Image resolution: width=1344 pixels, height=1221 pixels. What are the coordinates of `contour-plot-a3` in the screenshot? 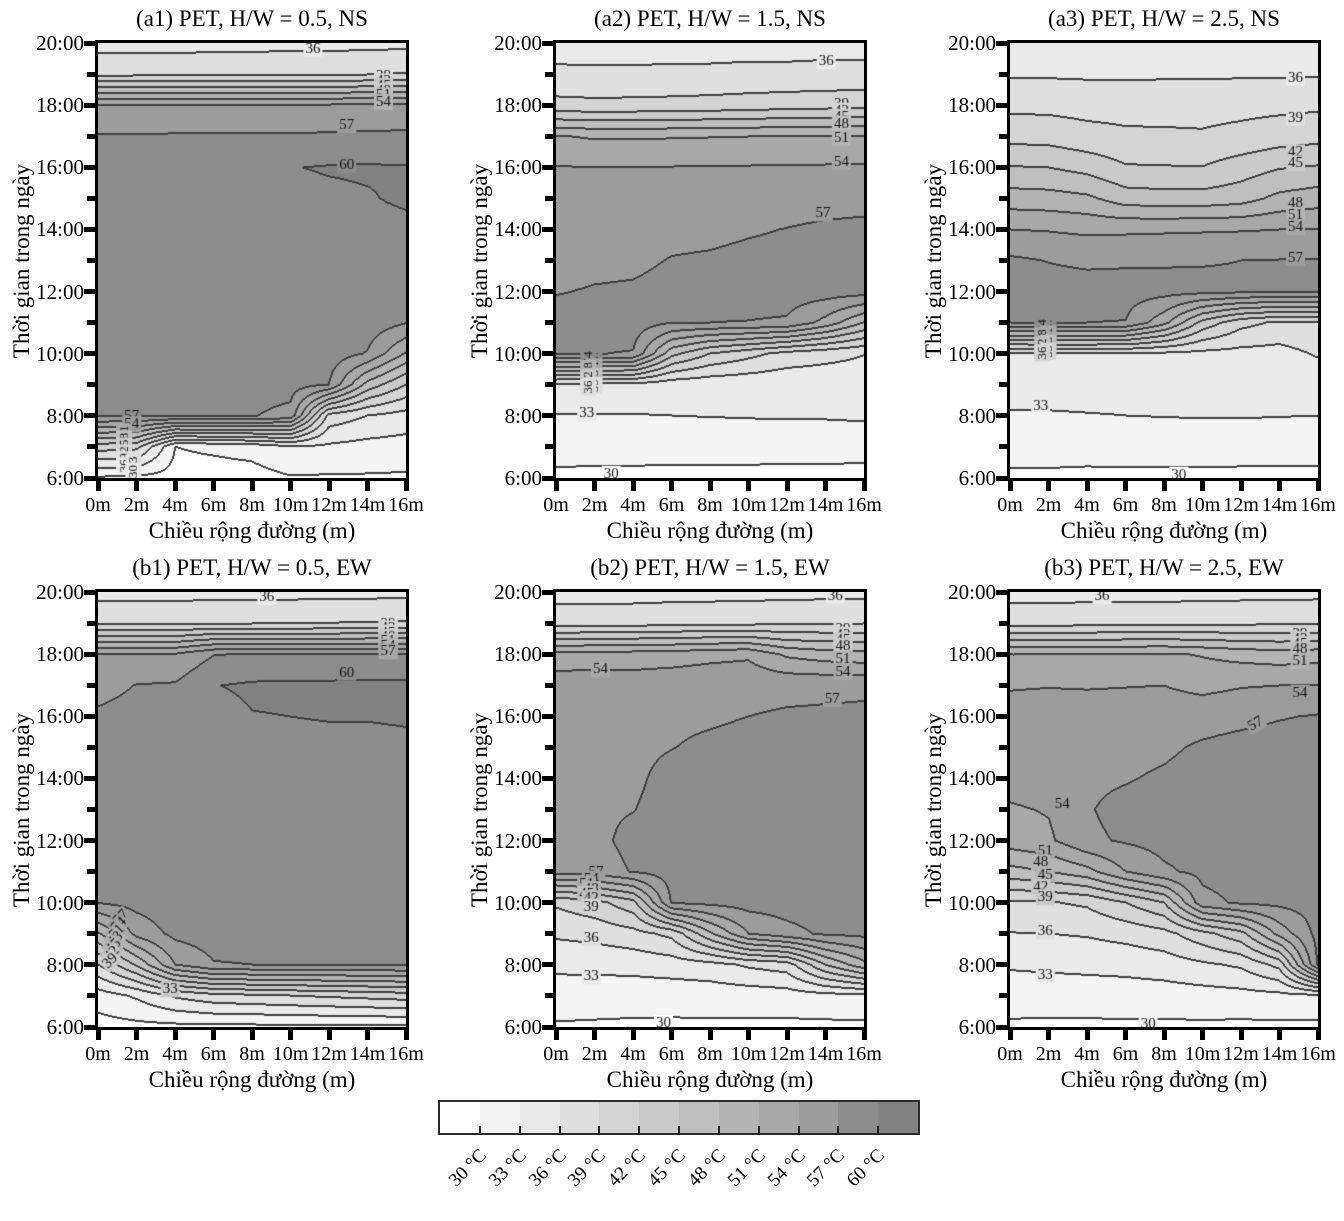 It's located at (1164, 260).